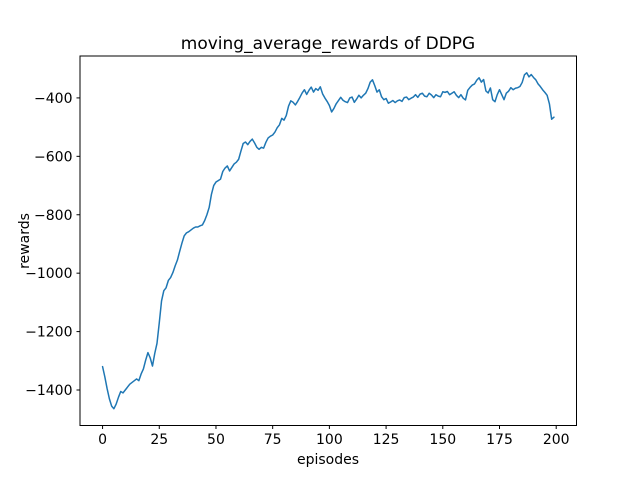 The width and height of the screenshot is (640, 480). What do you see at coordinates (48, 274) in the screenshot?
I see `y-tick-label: −1000` at bounding box center [48, 274].